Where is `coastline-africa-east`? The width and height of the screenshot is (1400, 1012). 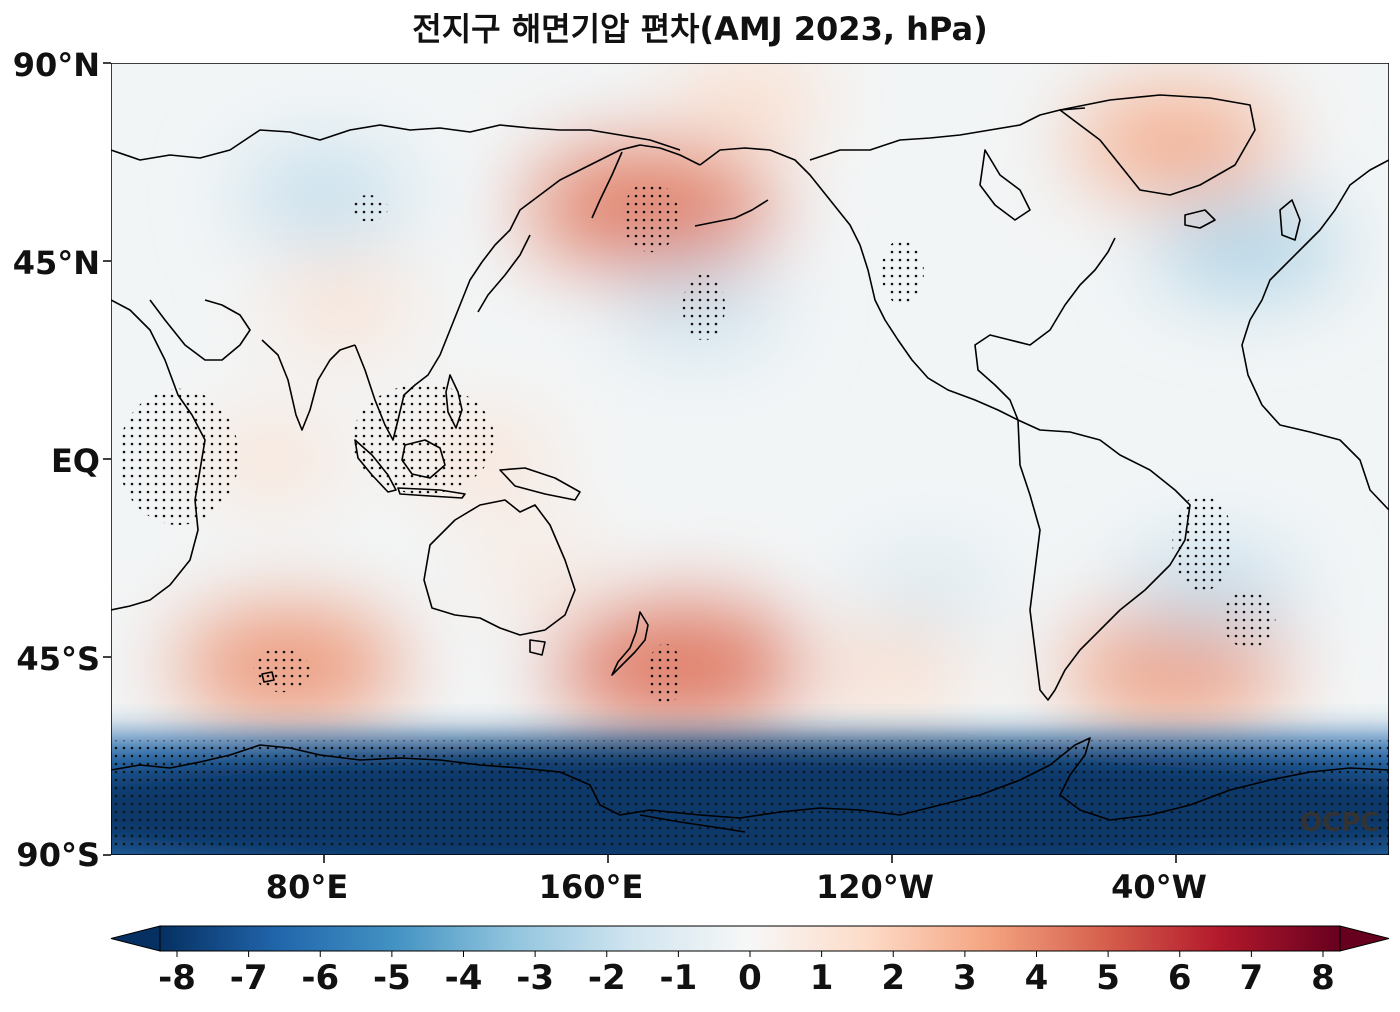
coastline-africa-east is located at coordinates (158, 455).